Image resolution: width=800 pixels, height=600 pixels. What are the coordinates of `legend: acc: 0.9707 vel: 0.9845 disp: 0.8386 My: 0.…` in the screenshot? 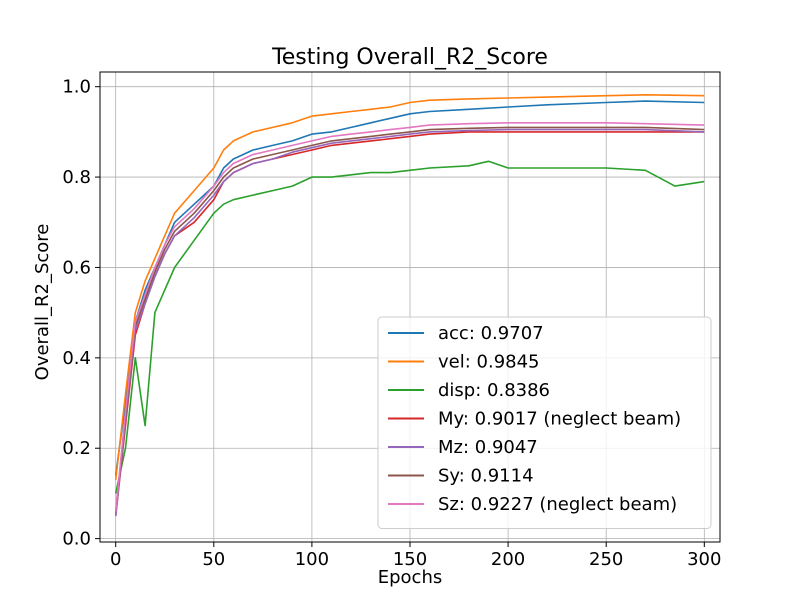 It's located at (544, 422).